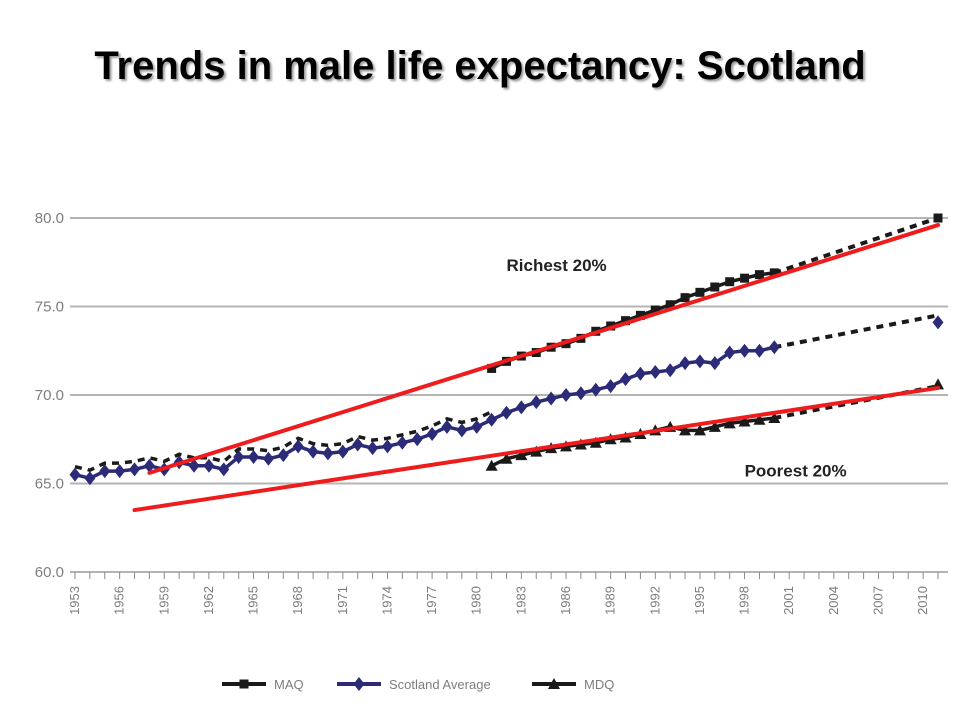 This screenshot has height=720, width=960. I want to click on x-tick-label: 1965, so click(253, 600).